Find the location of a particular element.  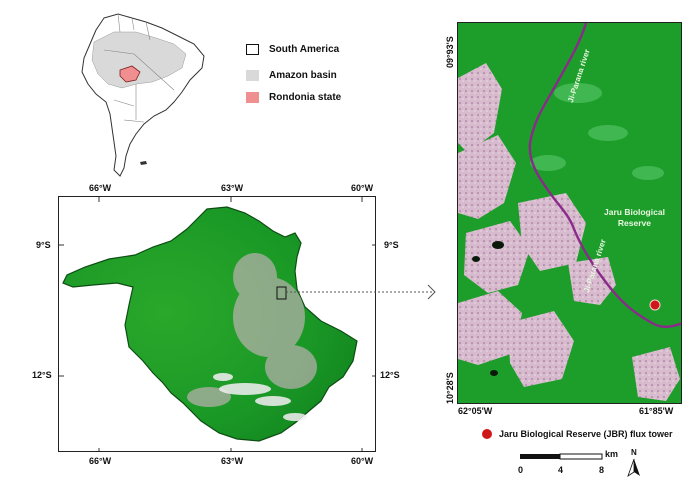

state-map-right-tick-2: 12°S is located at coordinates (390, 375).